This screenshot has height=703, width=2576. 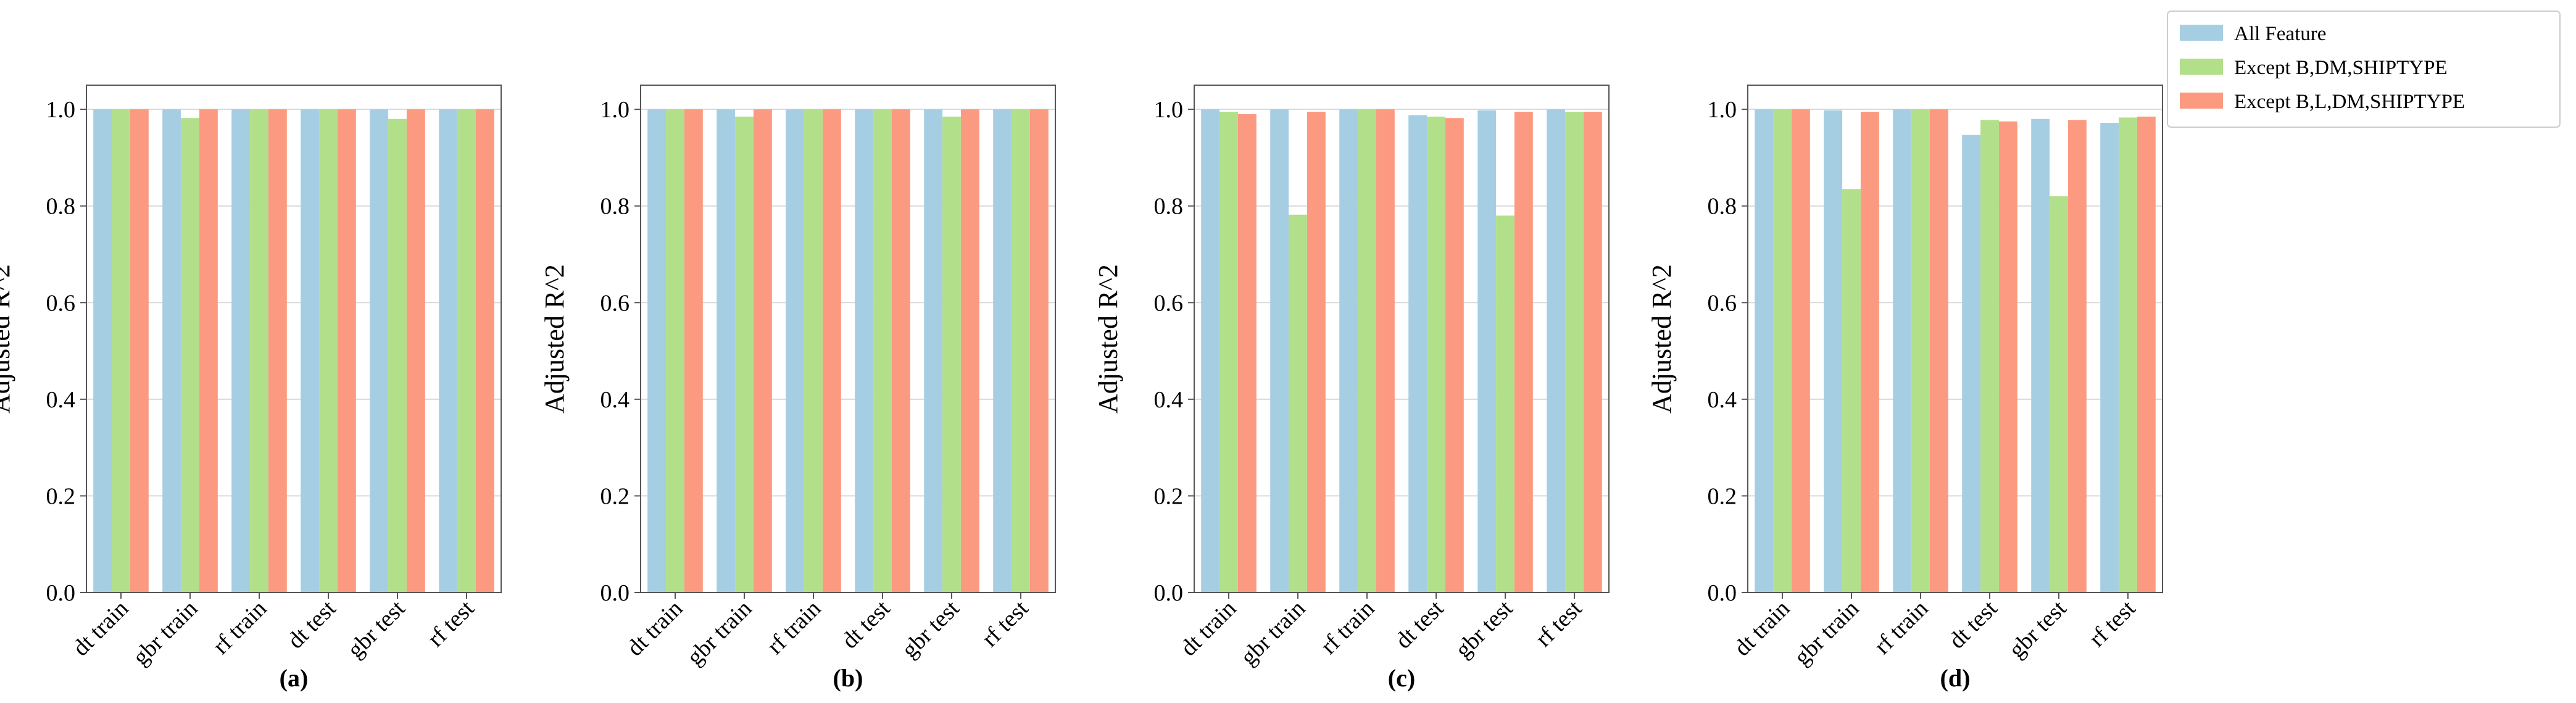 I want to click on panel-label: (a), so click(x=294, y=678).